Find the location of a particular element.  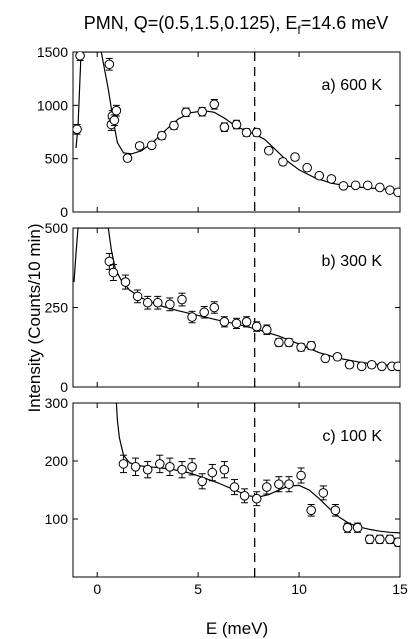

panel-label: a) 600 K is located at coordinates (352, 85).